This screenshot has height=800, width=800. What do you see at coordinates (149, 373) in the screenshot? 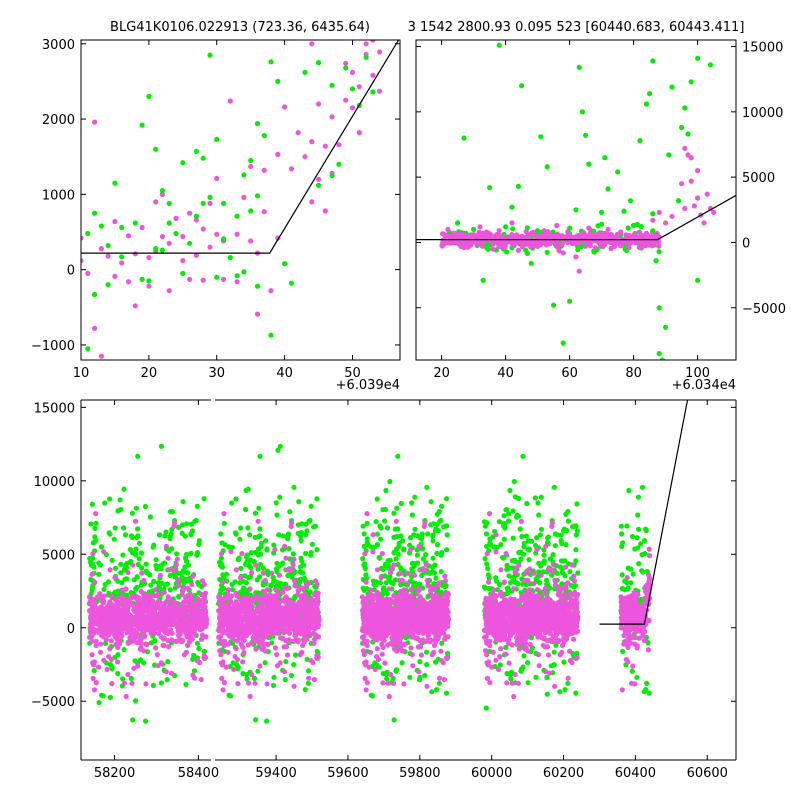
I see `panel-a-xtick-label: 20` at bounding box center [149, 373].